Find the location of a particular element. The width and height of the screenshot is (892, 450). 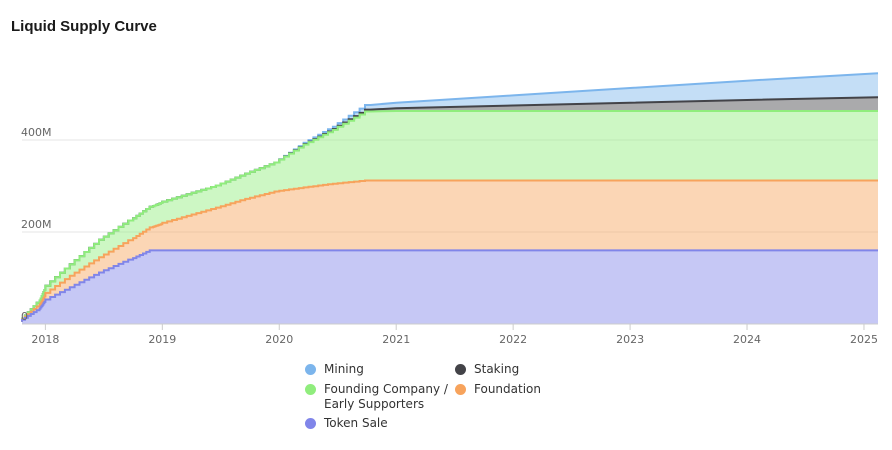

legend-dot-foundation is located at coordinates (460, 389).